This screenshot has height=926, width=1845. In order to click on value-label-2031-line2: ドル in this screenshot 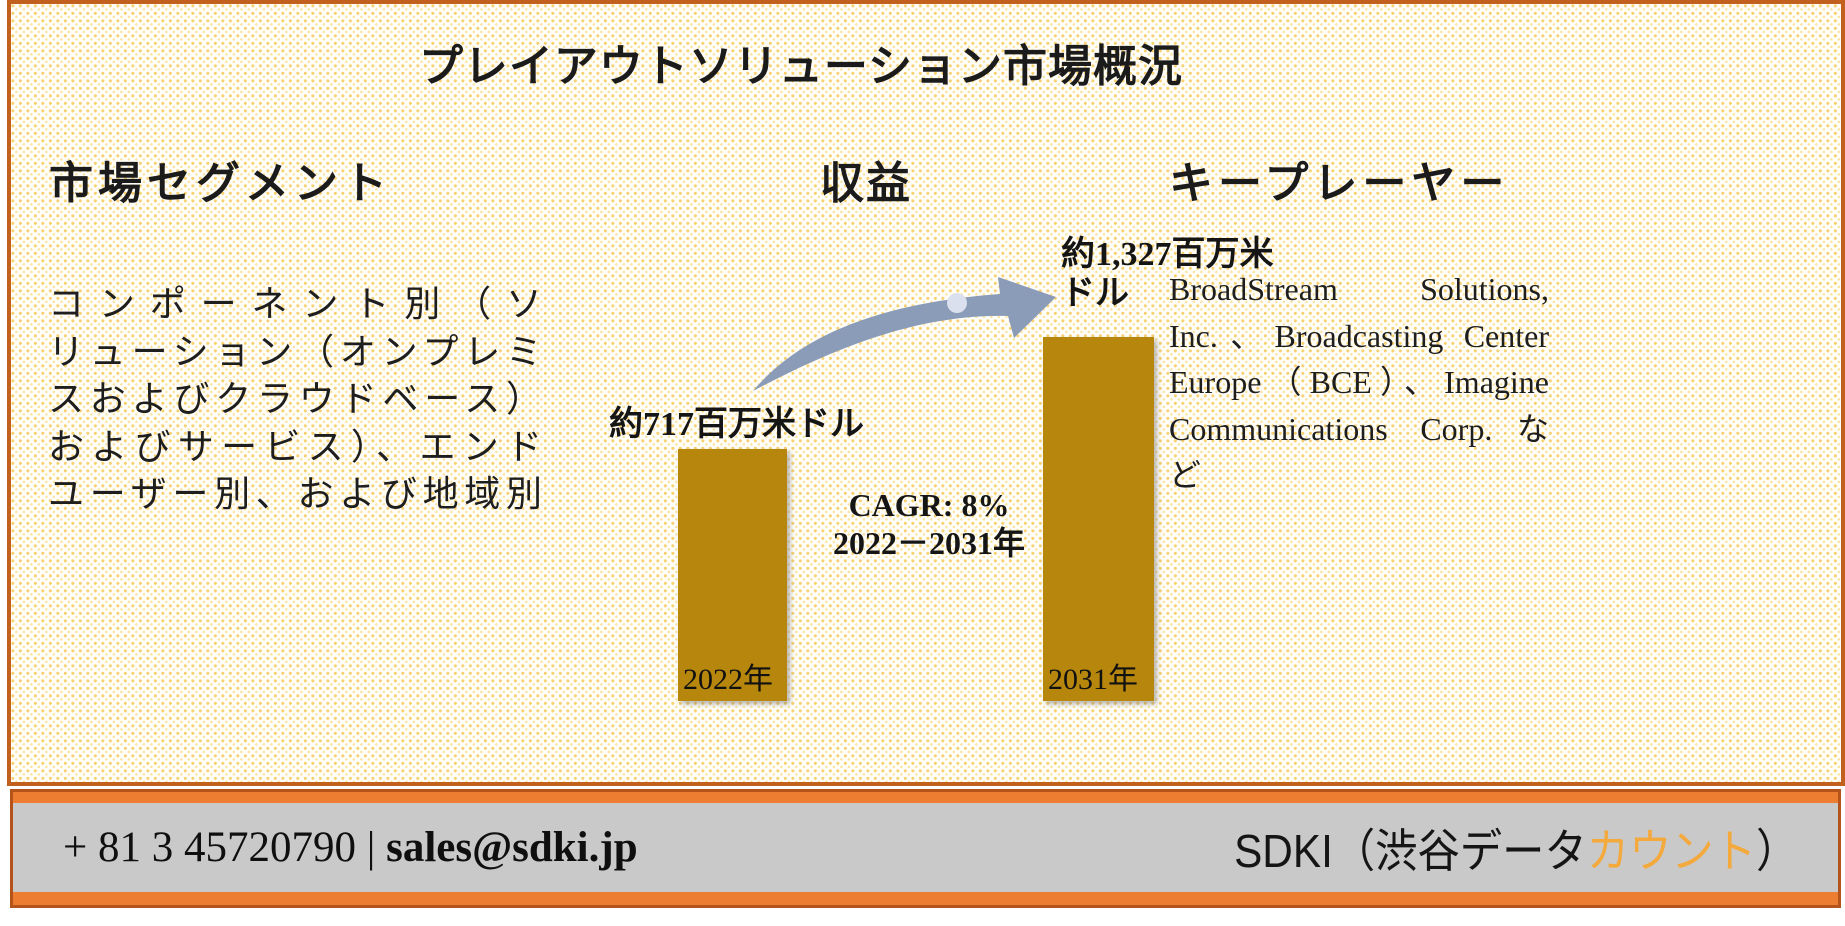, I will do `click(1095, 293)`.